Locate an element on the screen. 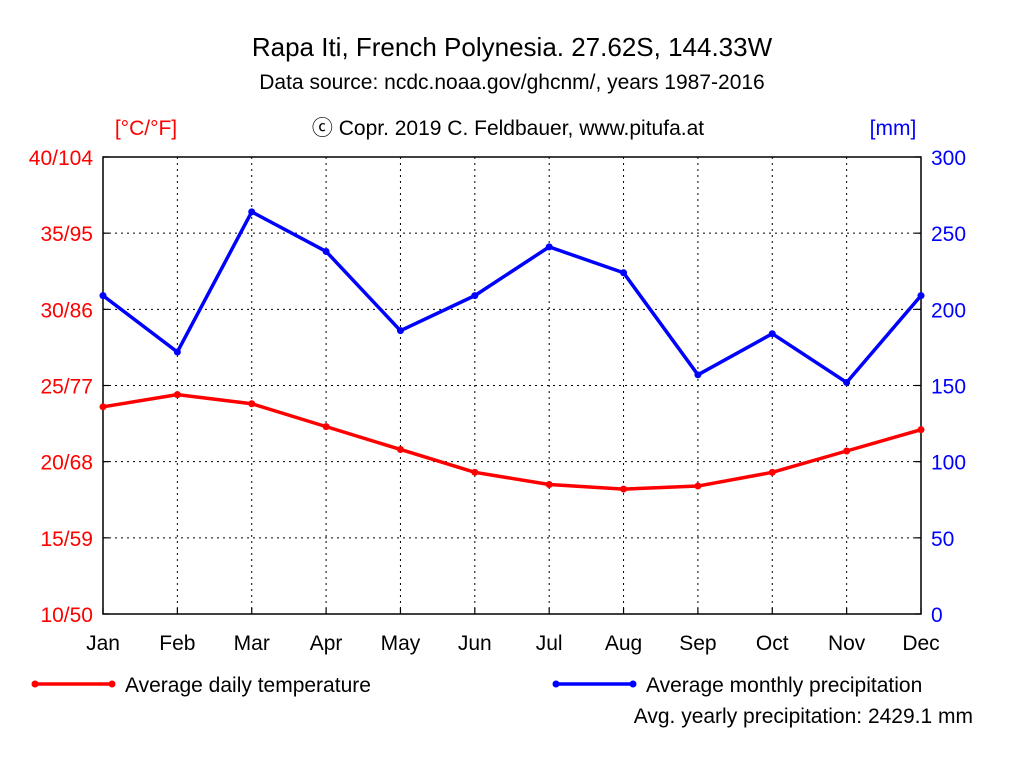 The image size is (1024, 768). left-tick-label: 15/59 is located at coordinates (66, 539).